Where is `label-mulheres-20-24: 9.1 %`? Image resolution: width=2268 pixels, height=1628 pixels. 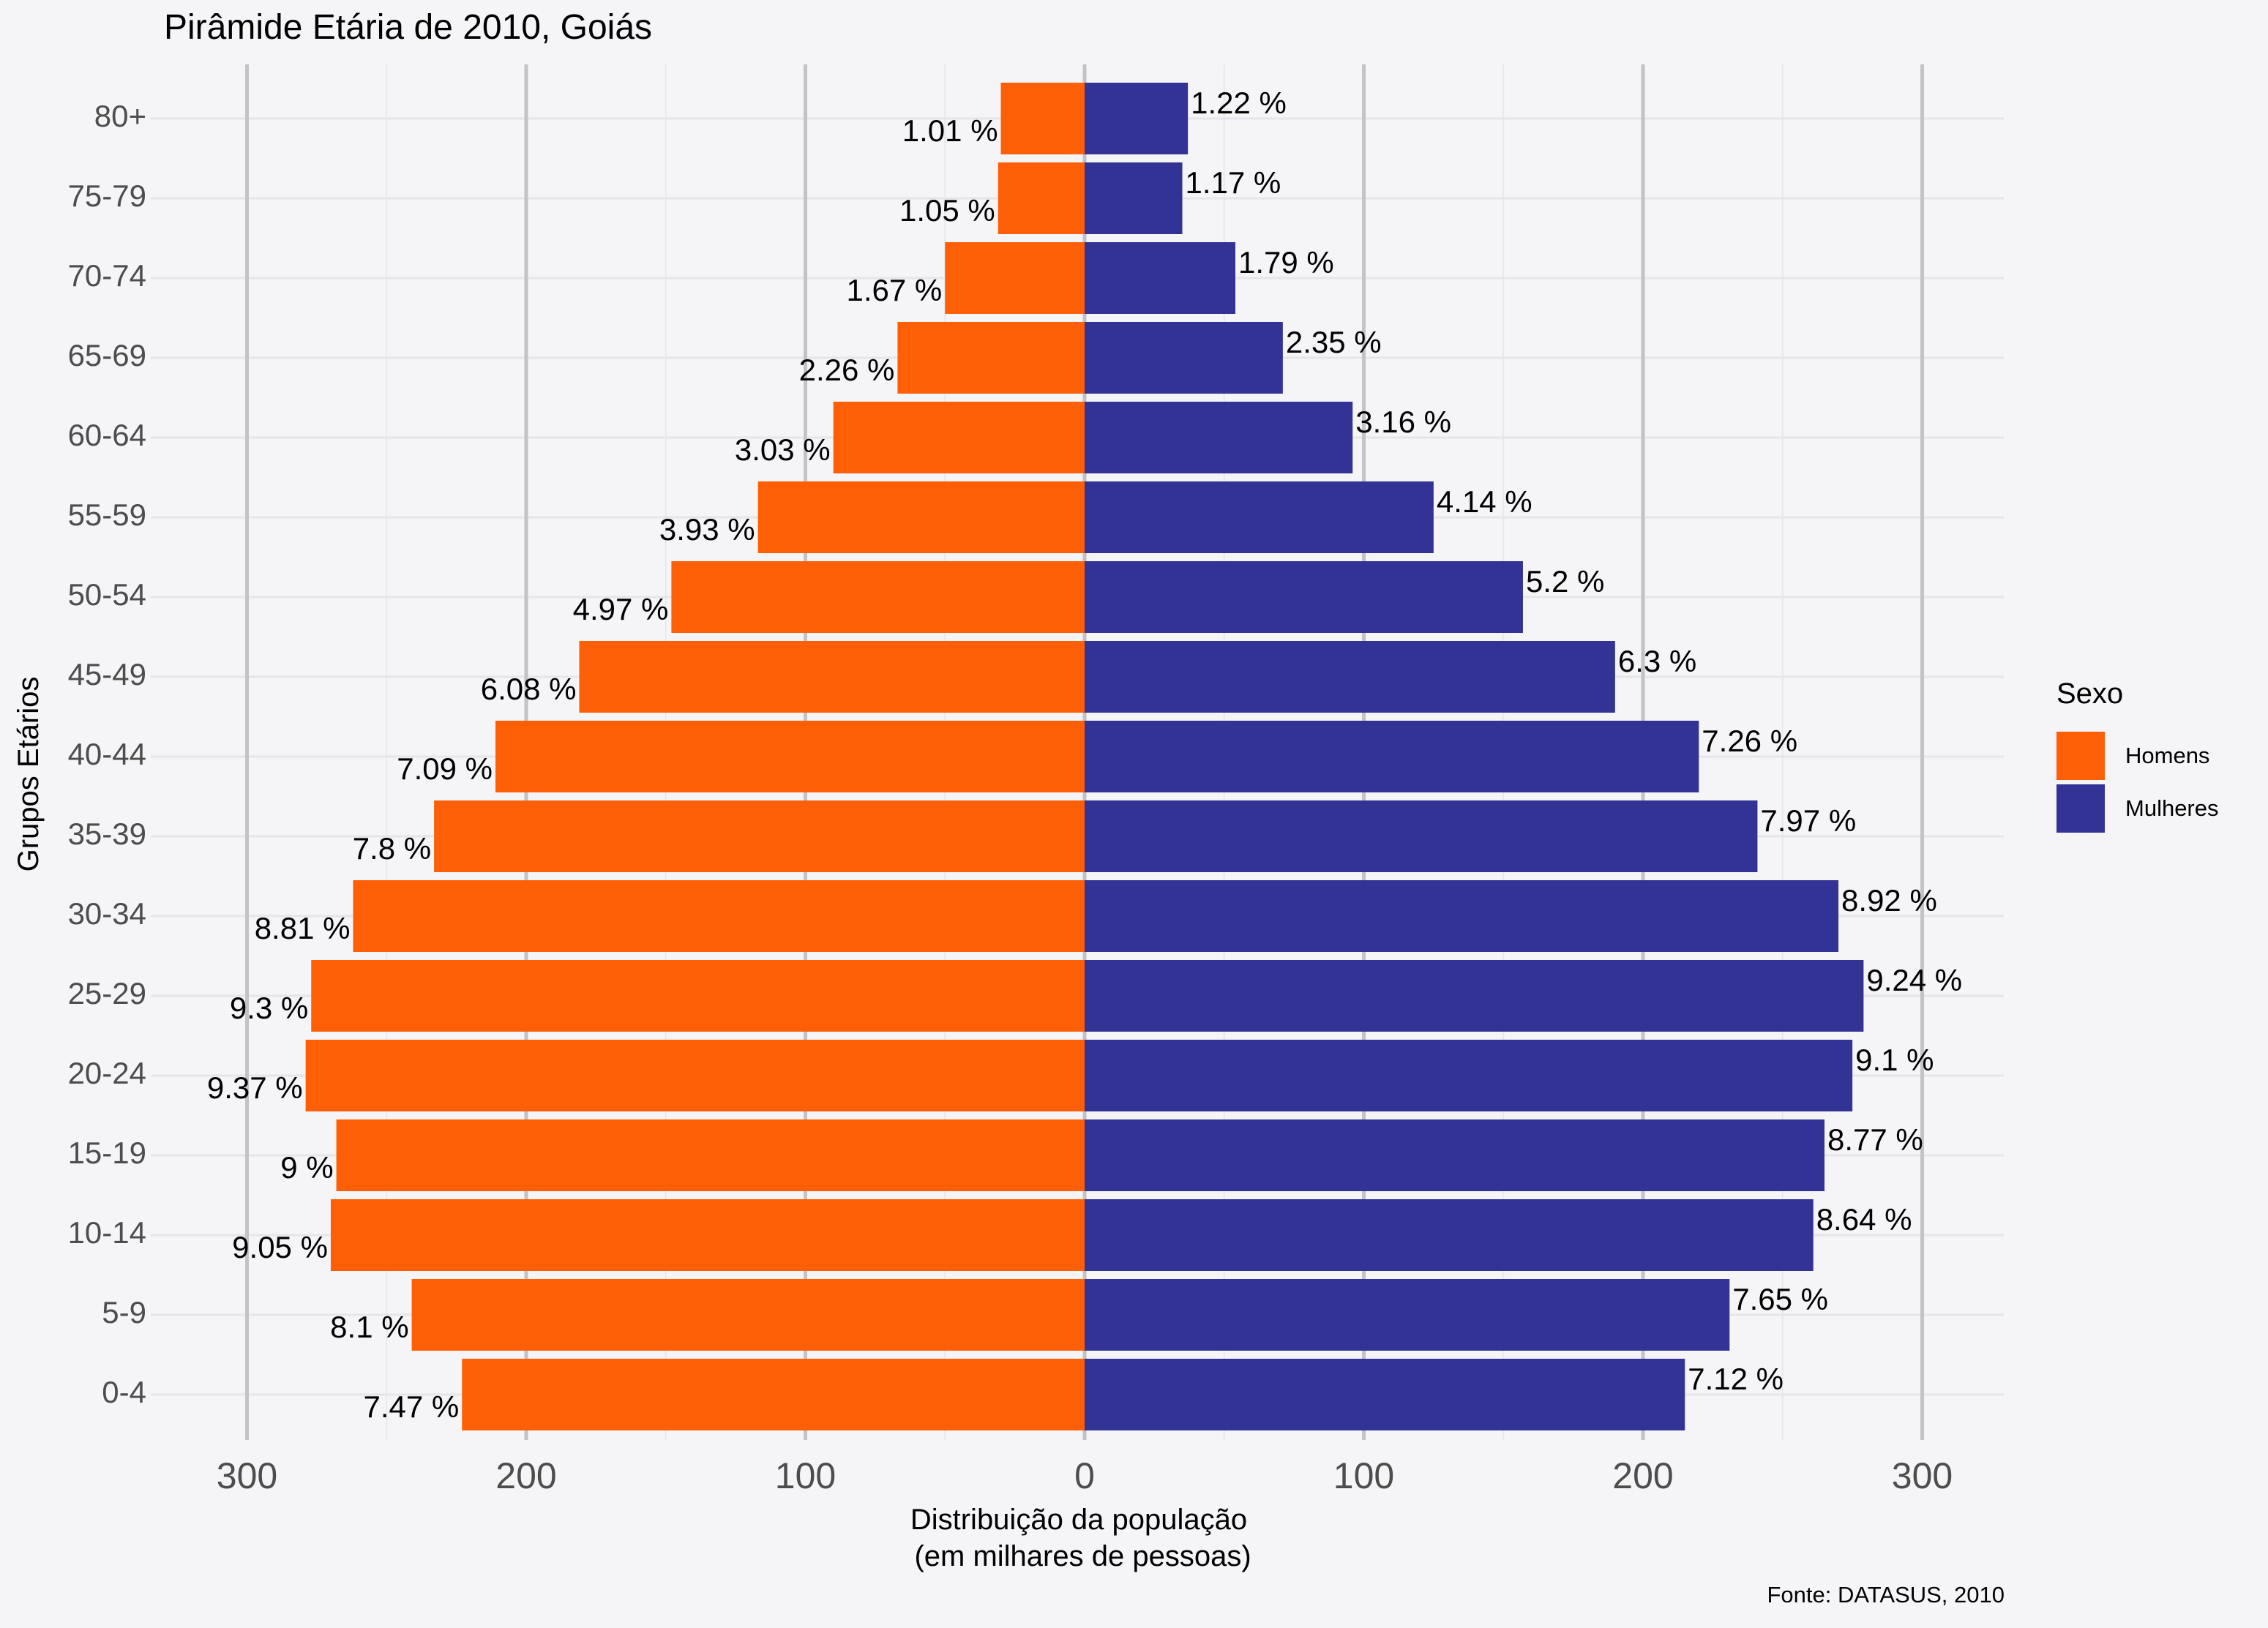
label-mulheres-20-24: 9.1 % is located at coordinates (1894, 1060).